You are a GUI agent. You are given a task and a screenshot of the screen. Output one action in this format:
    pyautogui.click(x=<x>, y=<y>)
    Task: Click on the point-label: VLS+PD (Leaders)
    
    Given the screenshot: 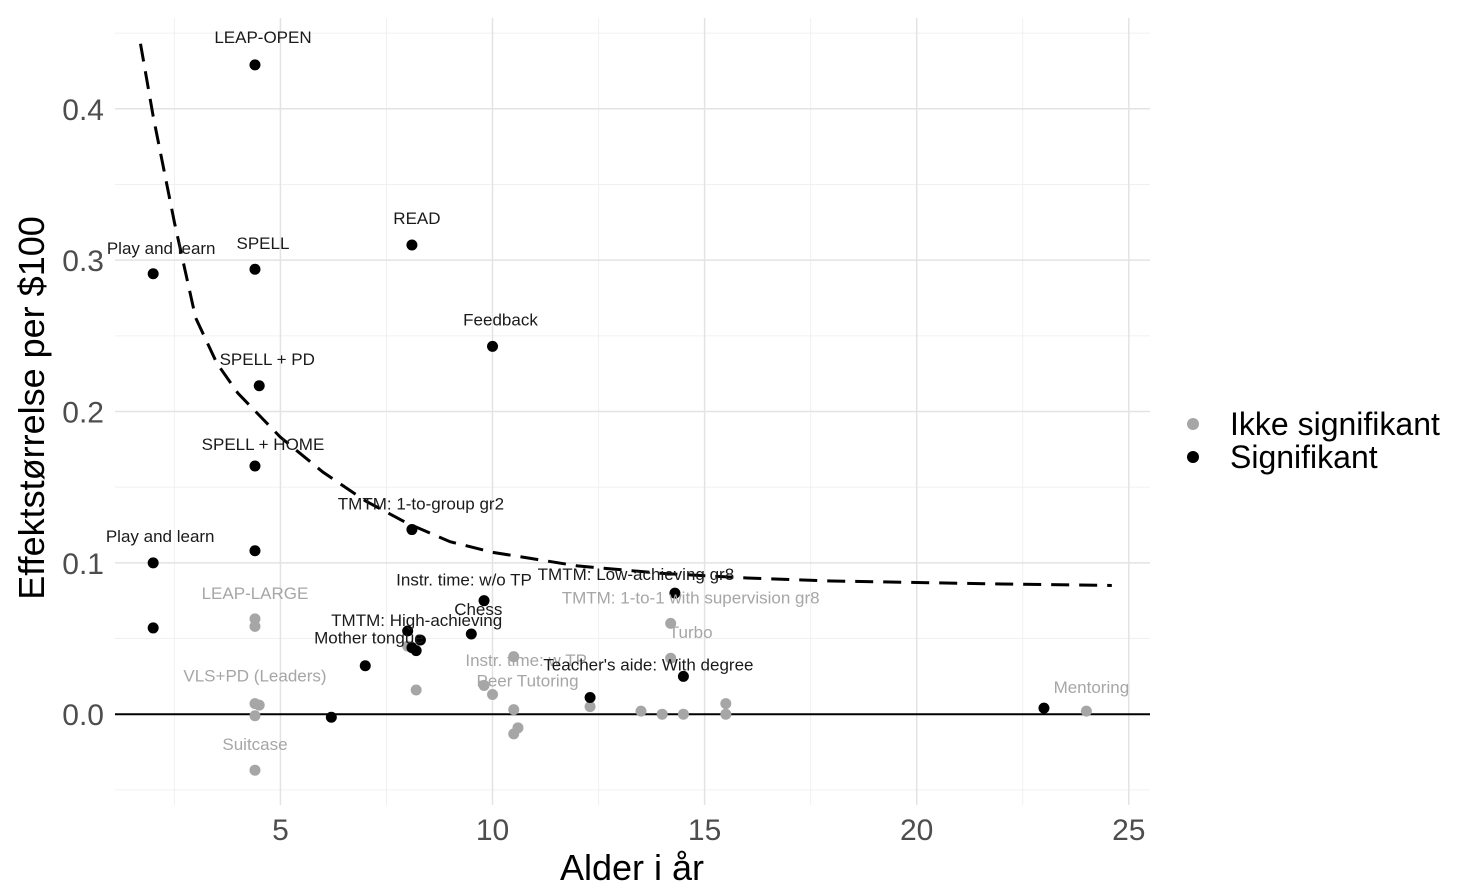 What is the action you would take?
    pyautogui.click(x=254, y=676)
    